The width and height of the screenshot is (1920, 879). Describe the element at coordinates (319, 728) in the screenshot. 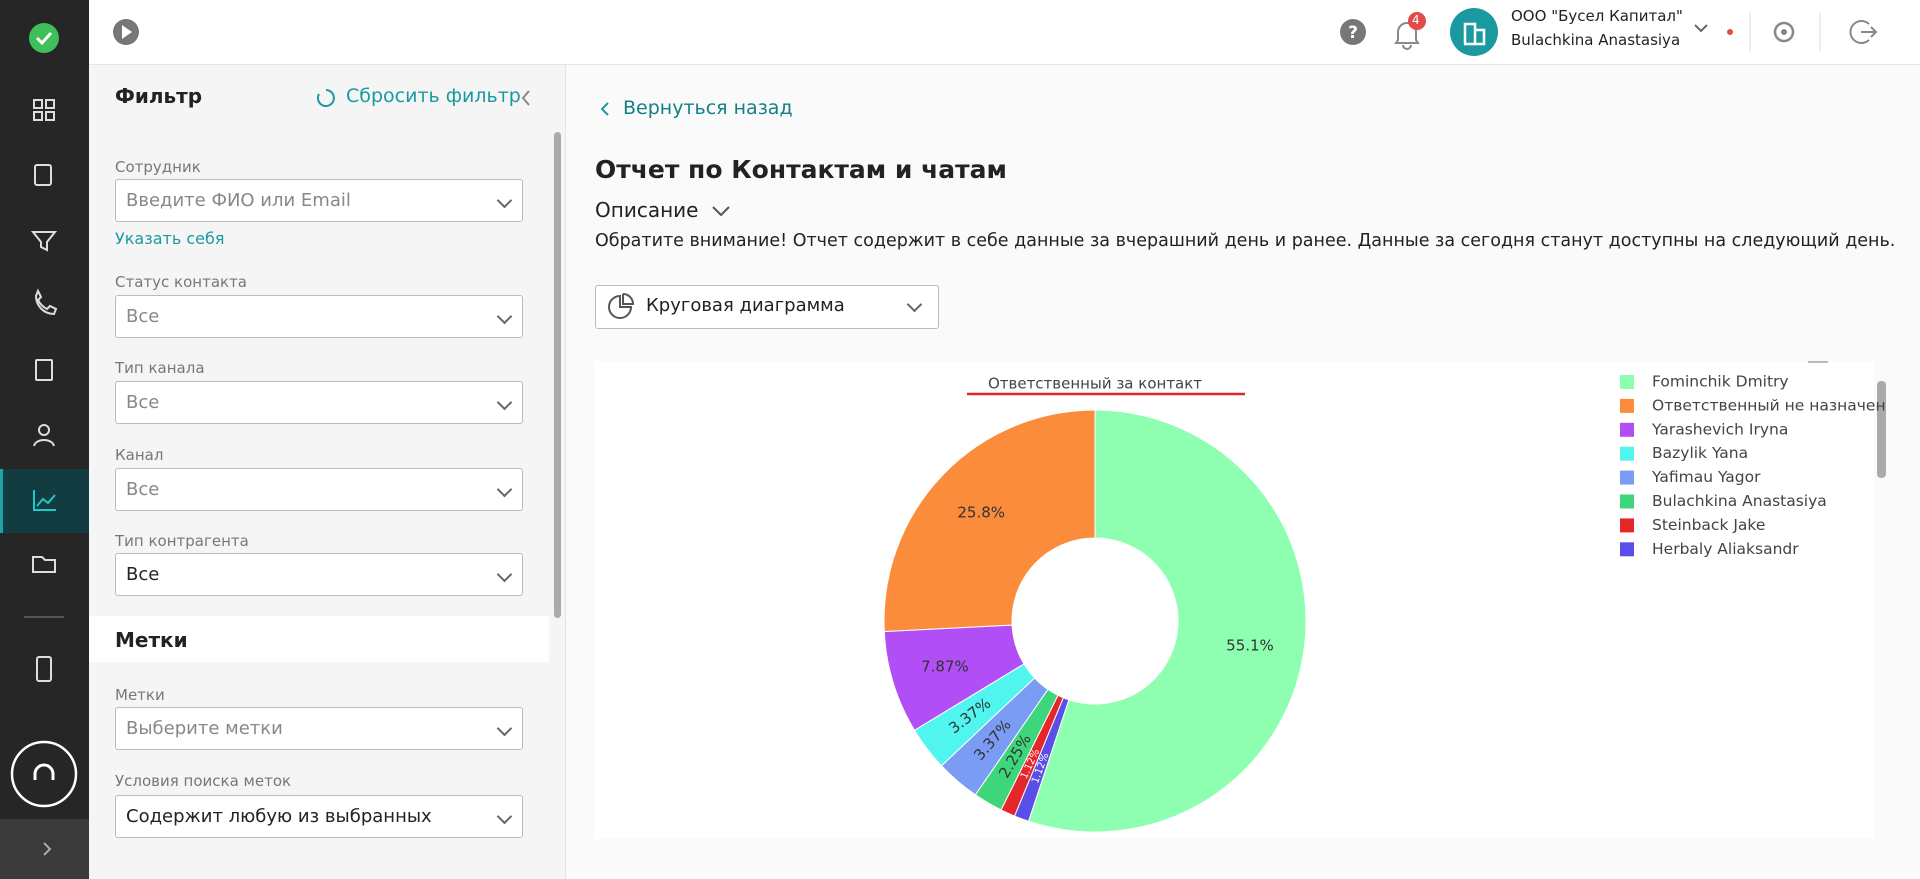

I see `field-select: Выберите метки` at that location.